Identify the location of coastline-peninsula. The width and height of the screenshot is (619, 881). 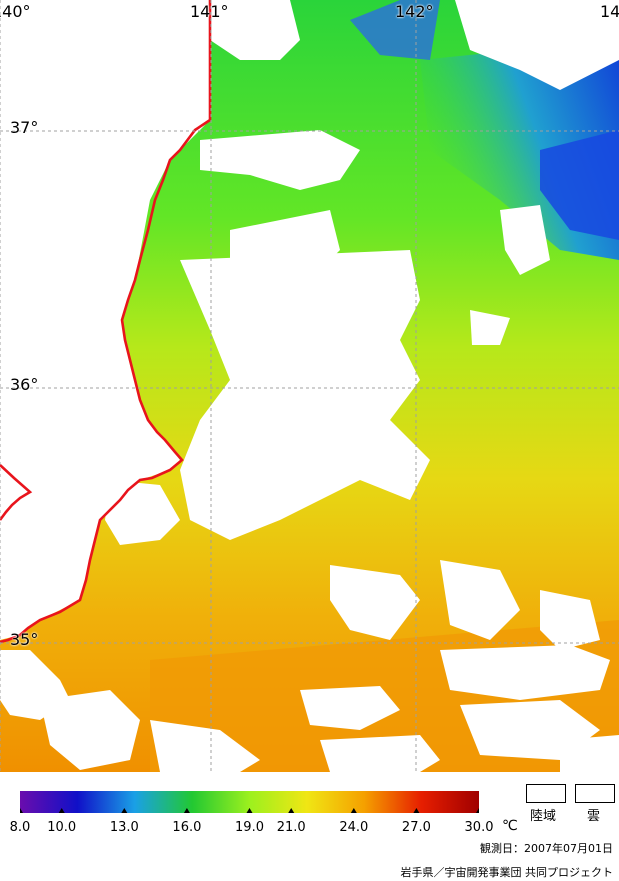
(16, 492).